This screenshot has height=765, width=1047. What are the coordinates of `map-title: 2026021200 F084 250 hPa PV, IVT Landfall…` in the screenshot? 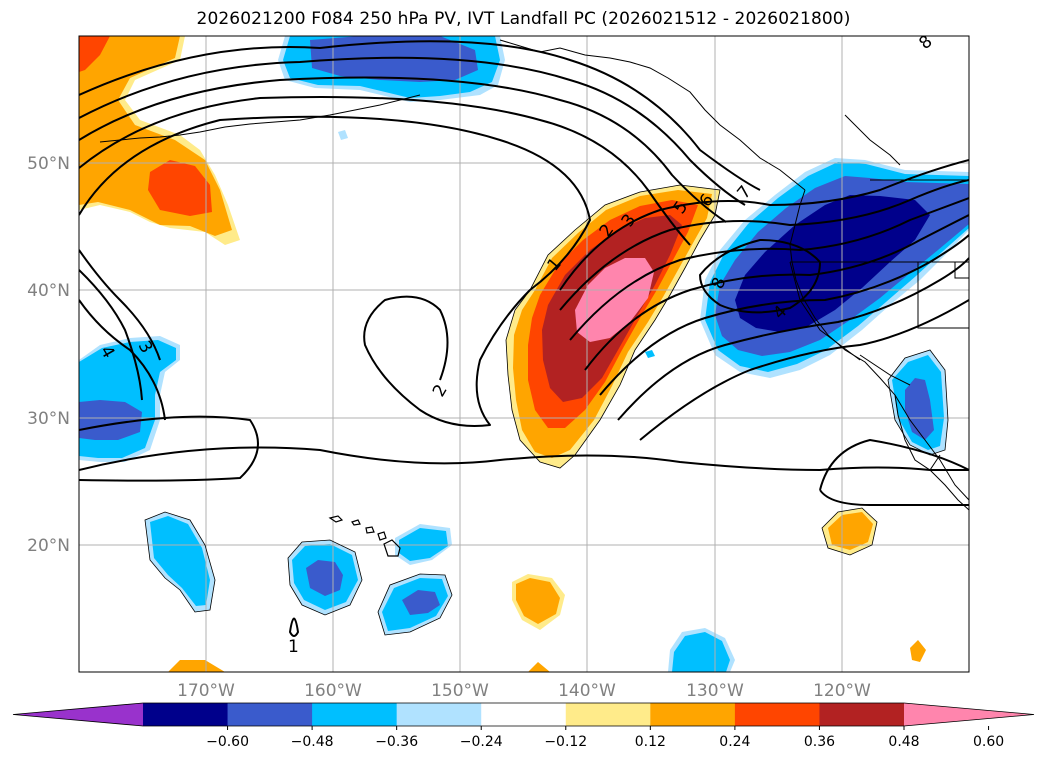 It's located at (523, 19).